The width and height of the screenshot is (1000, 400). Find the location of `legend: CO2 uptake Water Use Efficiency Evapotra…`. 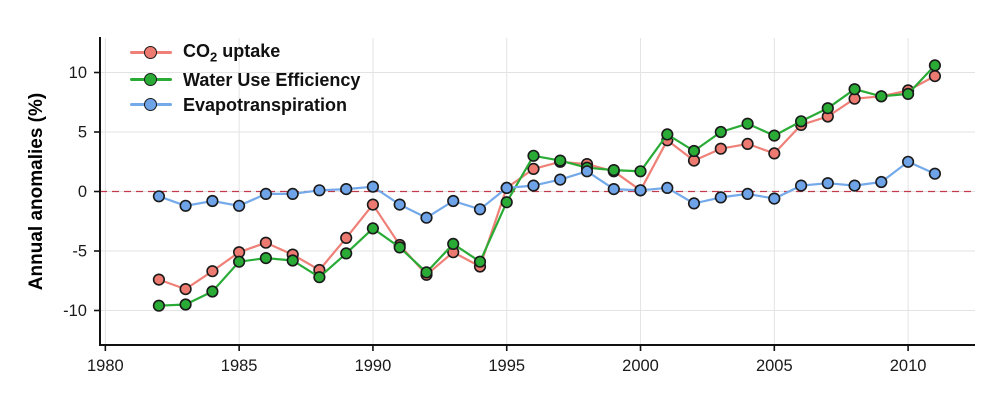

legend: CO2 uptake Water Use Efficiency Evapotra… is located at coordinates (245, 78).